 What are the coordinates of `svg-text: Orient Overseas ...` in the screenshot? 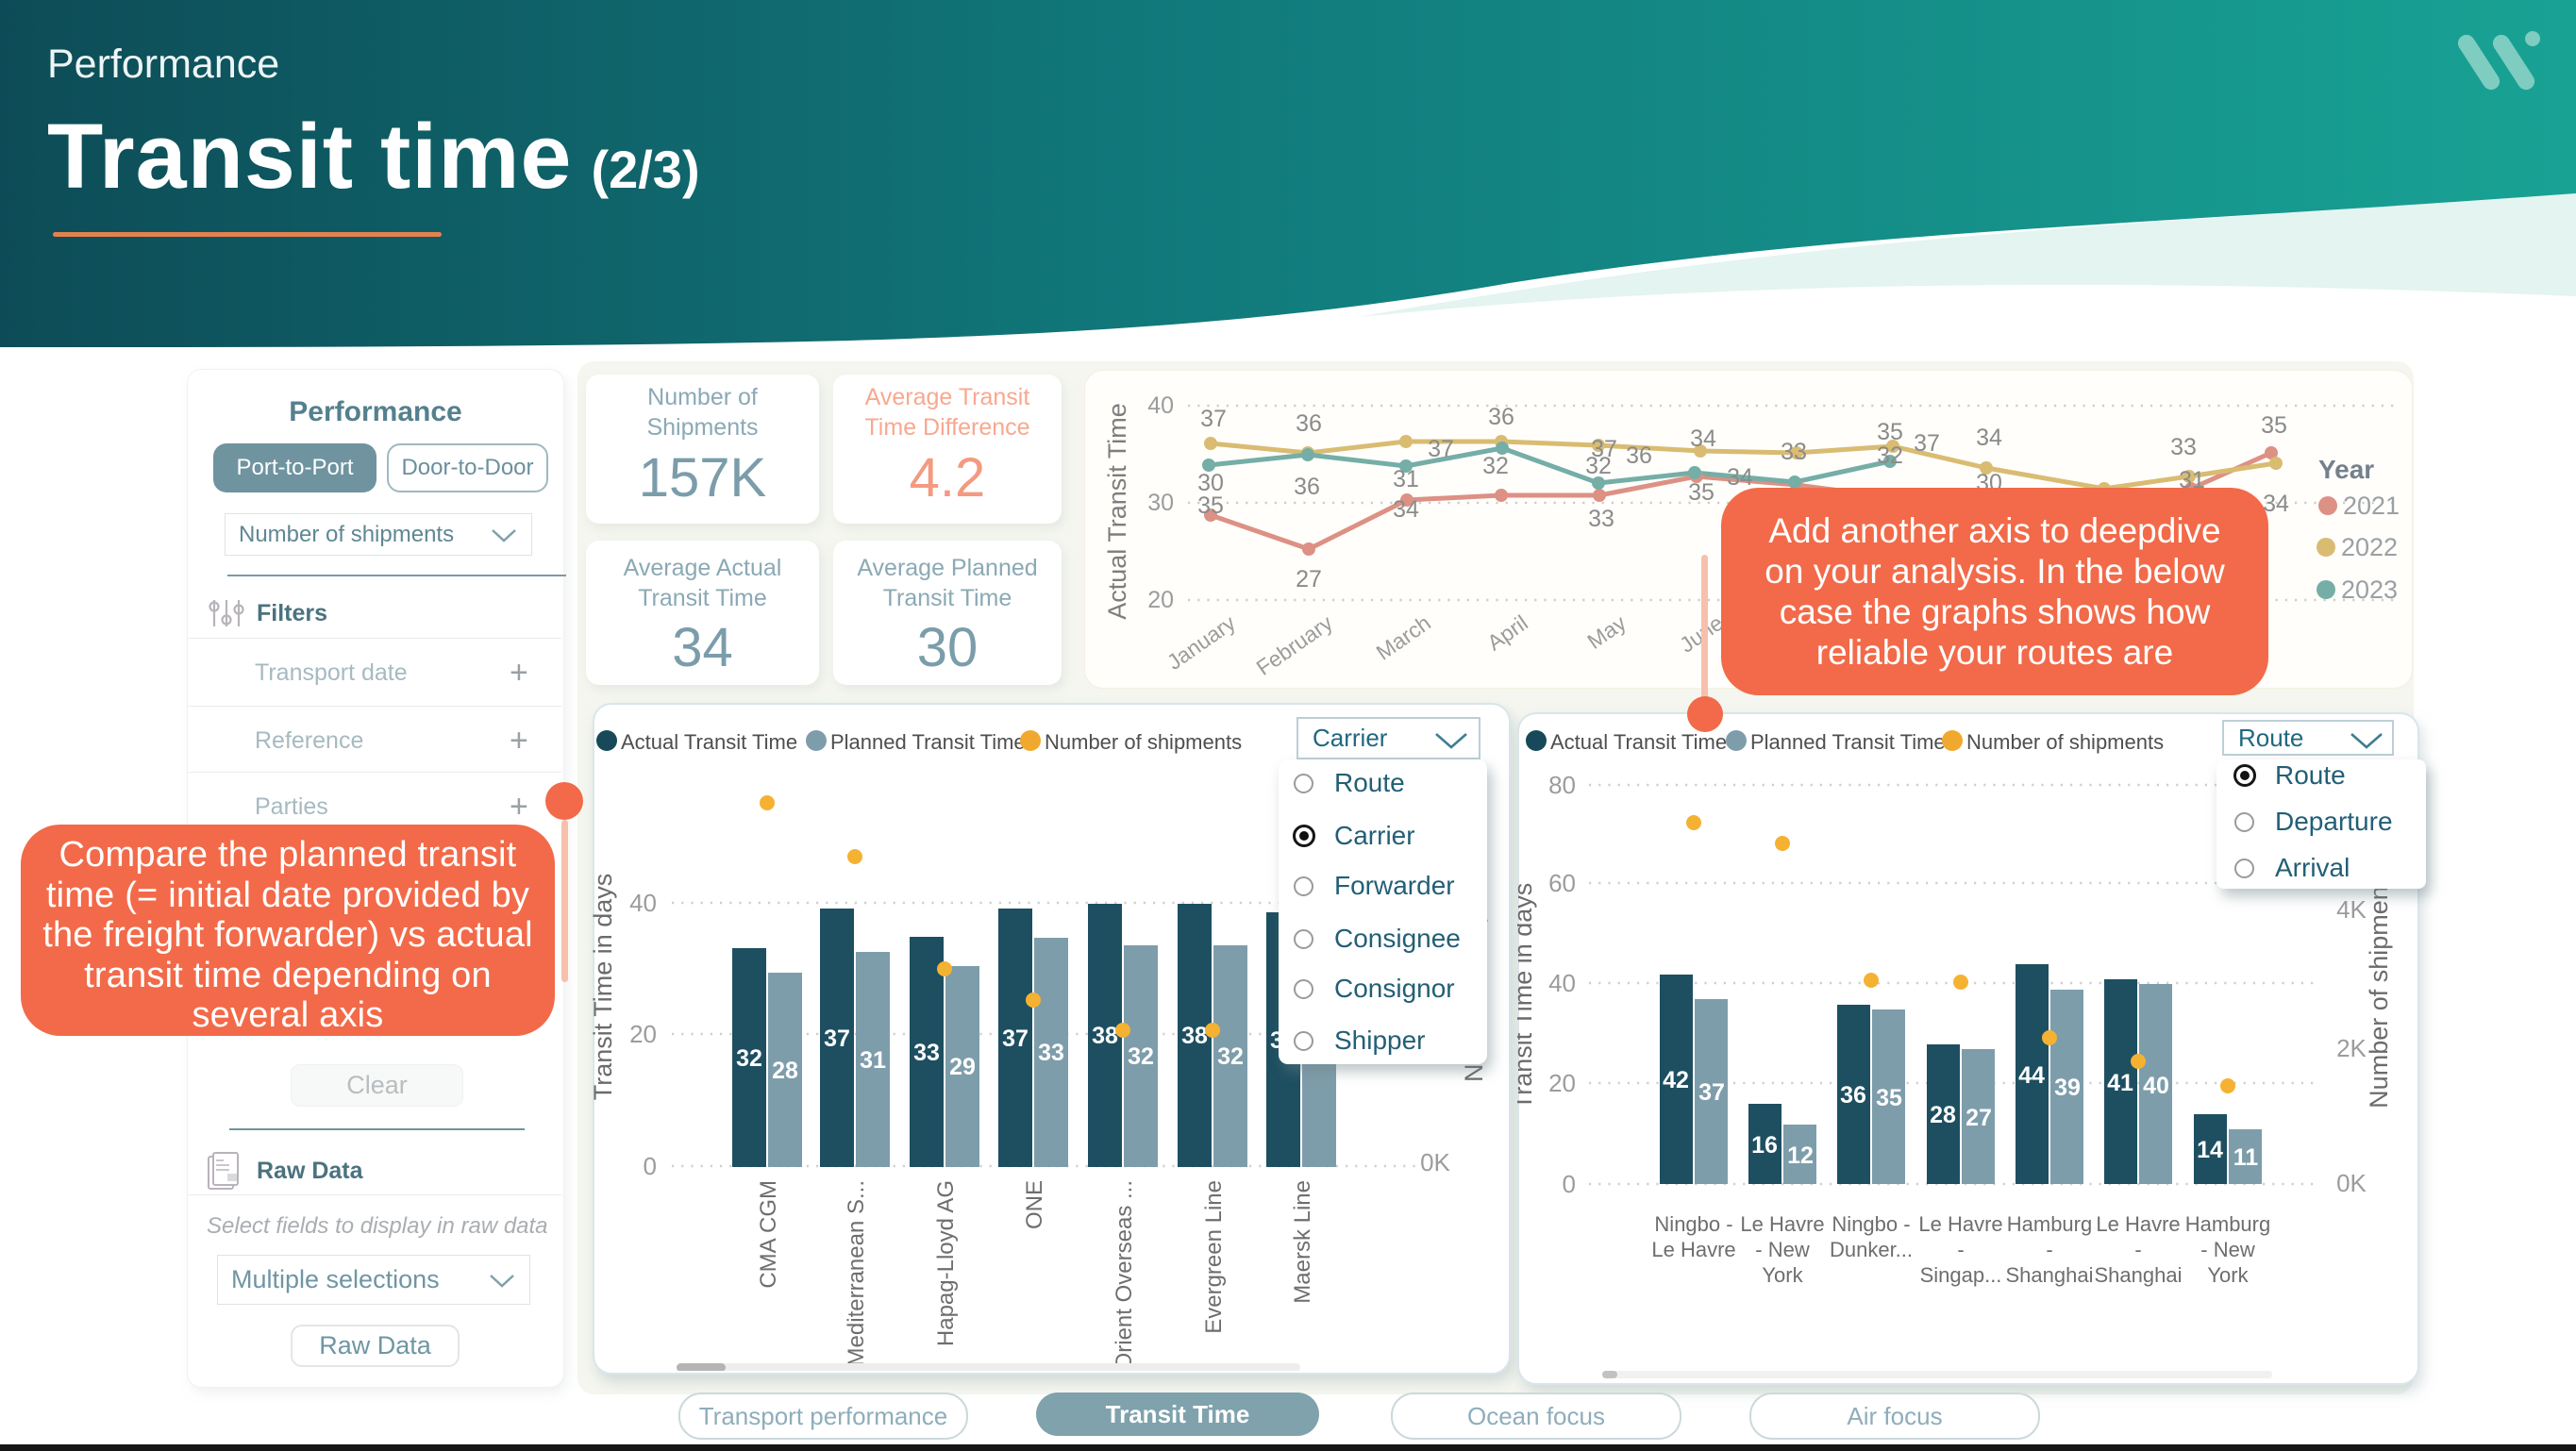 It's located at (1124, 1275).